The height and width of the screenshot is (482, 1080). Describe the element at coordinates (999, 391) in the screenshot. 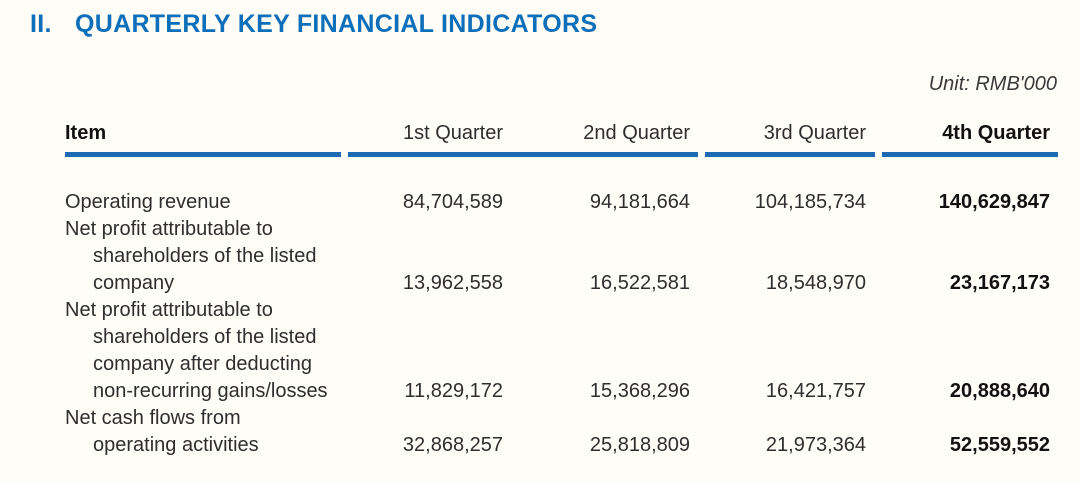

I see `value-q4: 20,888,640` at that location.